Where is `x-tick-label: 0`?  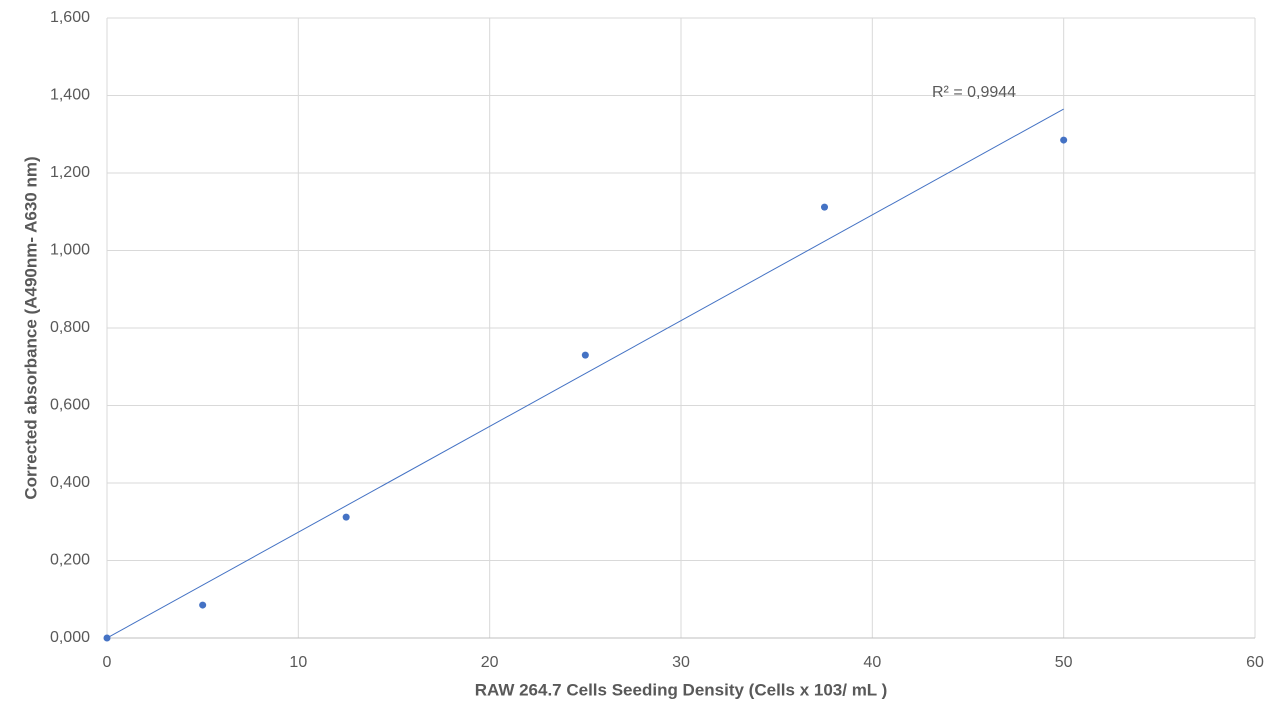
x-tick-label: 0 is located at coordinates (107, 662).